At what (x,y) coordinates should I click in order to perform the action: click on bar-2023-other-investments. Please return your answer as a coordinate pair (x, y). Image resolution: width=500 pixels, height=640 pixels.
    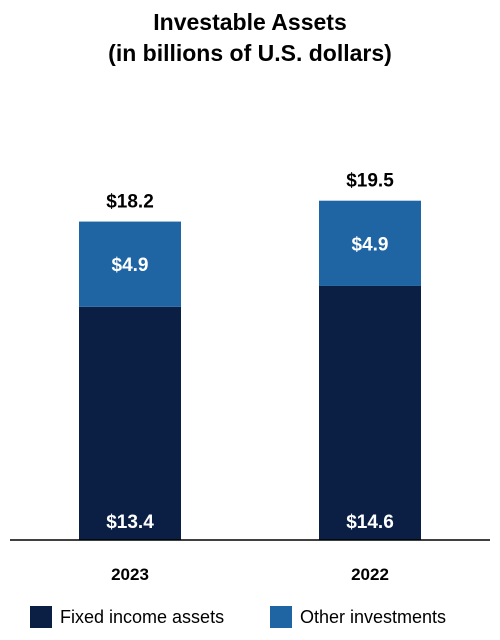
    Looking at the image, I should click on (130, 264).